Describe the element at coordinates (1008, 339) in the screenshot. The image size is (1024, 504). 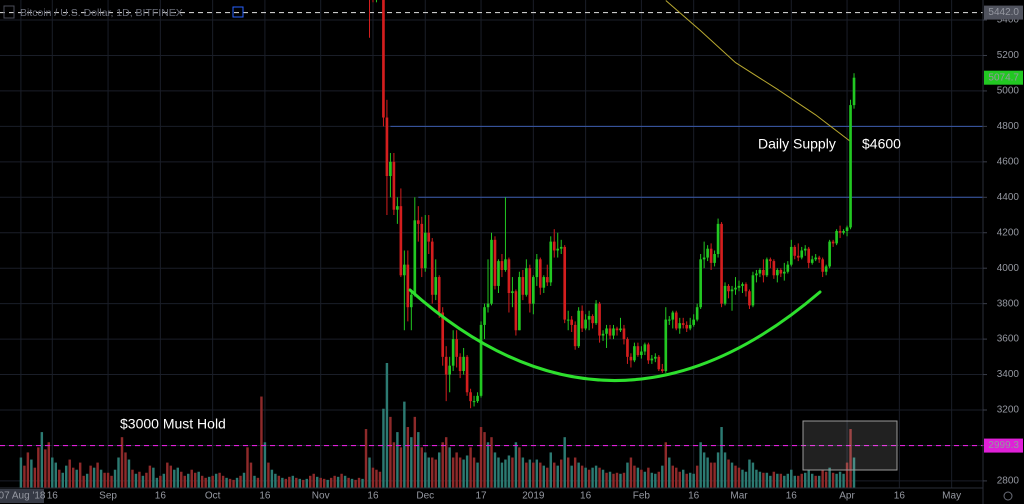
I see `y-tick-label: 3600` at that location.